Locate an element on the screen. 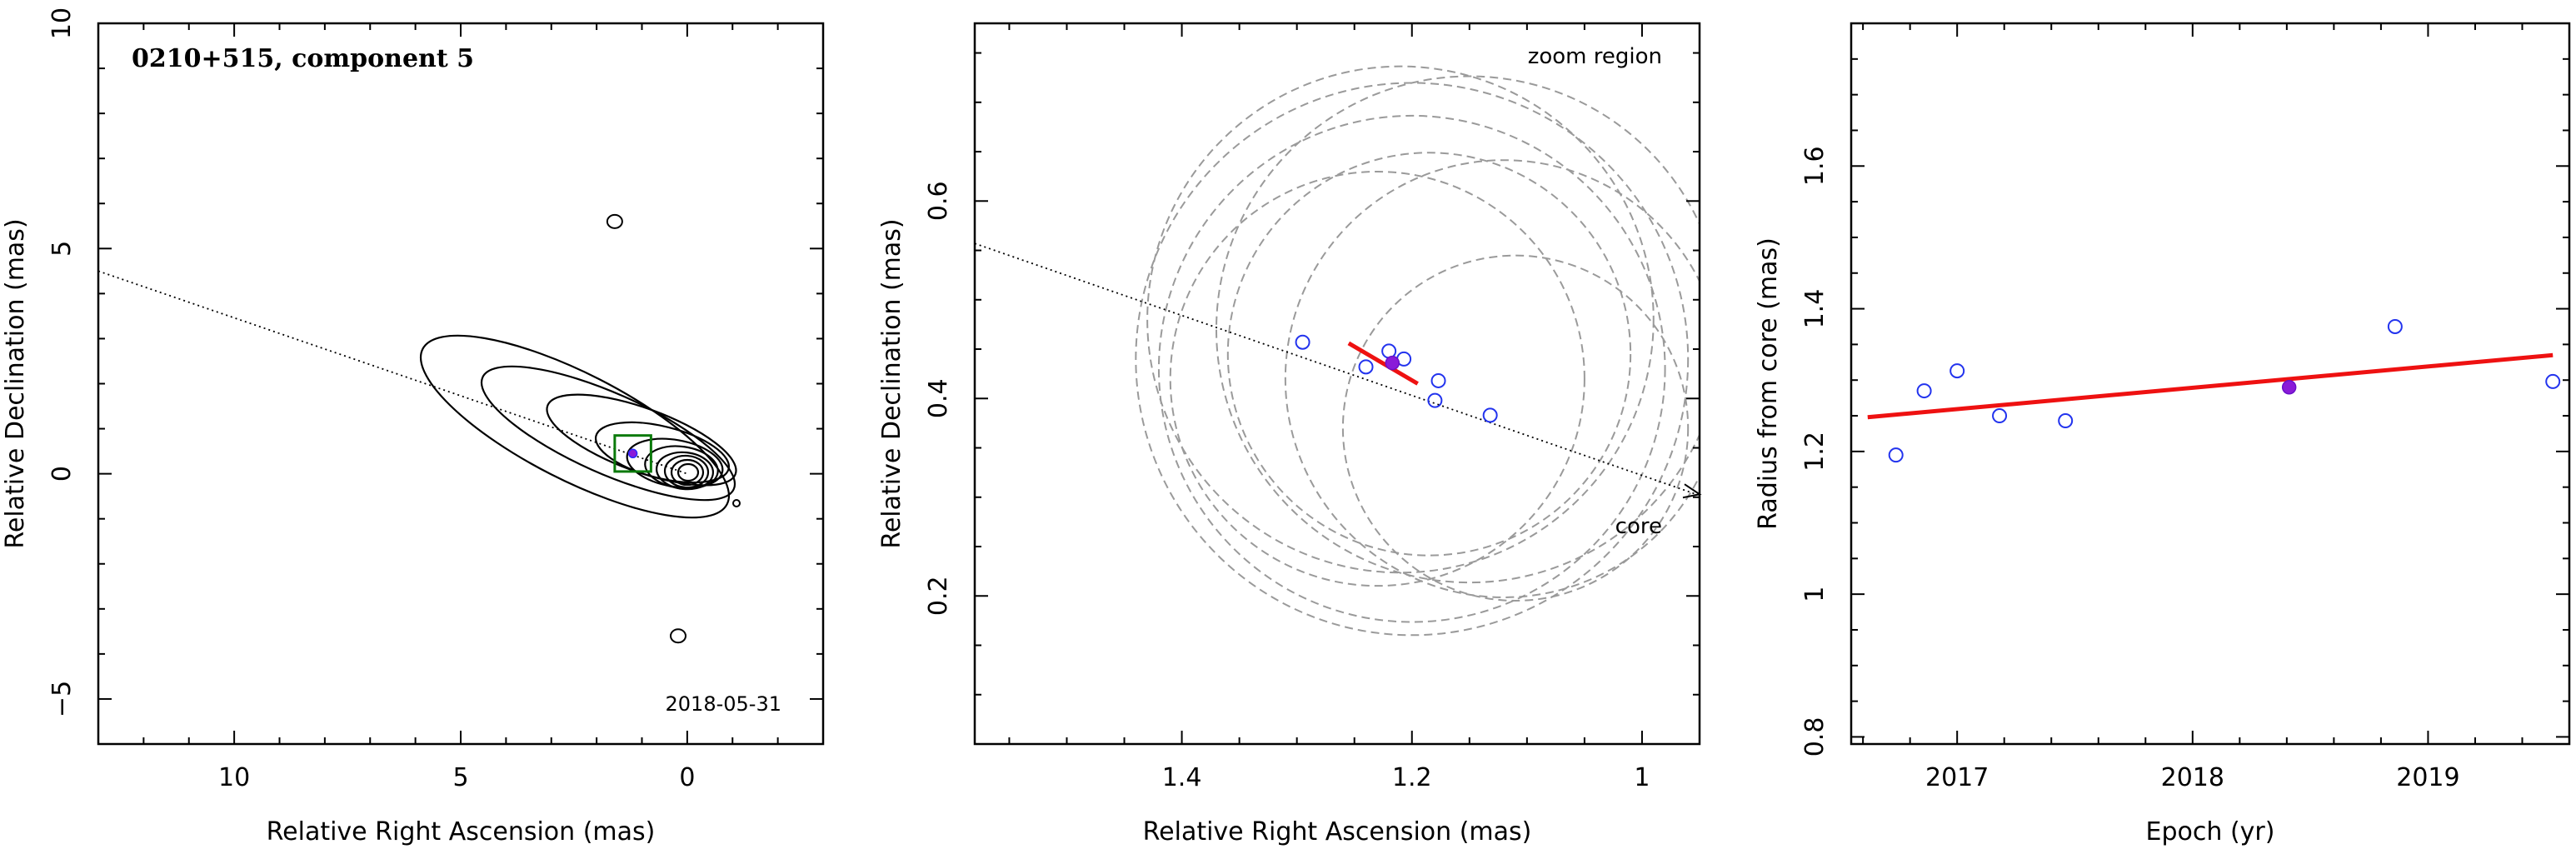 This screenshot has height=854, width=2576. x-tick-label: 2019 is located at coordinates (2427, 777).